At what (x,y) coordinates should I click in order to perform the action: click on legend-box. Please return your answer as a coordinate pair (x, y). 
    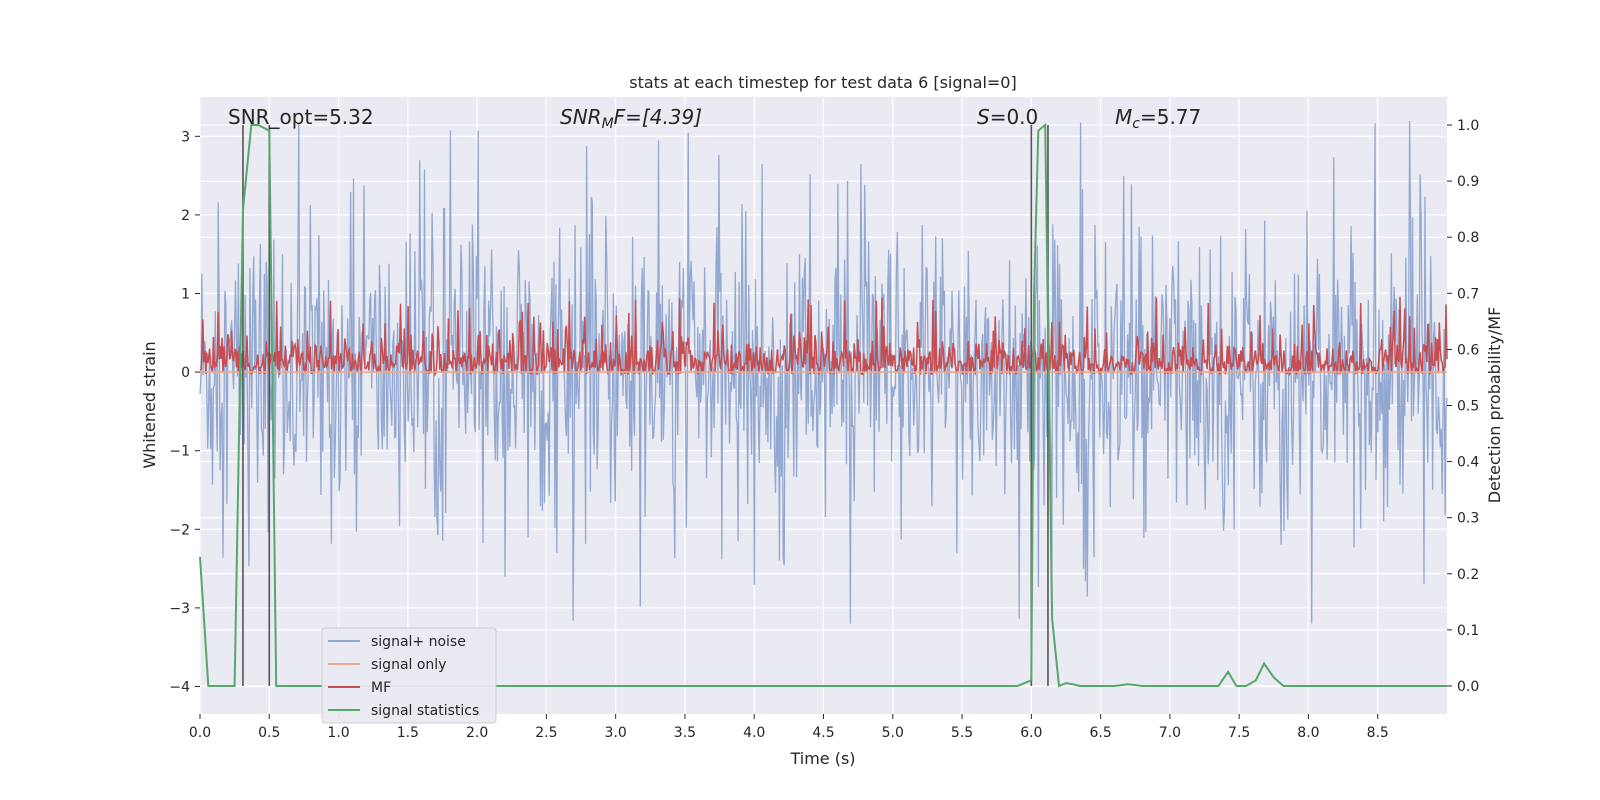
    Looking at the image, I should click on (409, 675).